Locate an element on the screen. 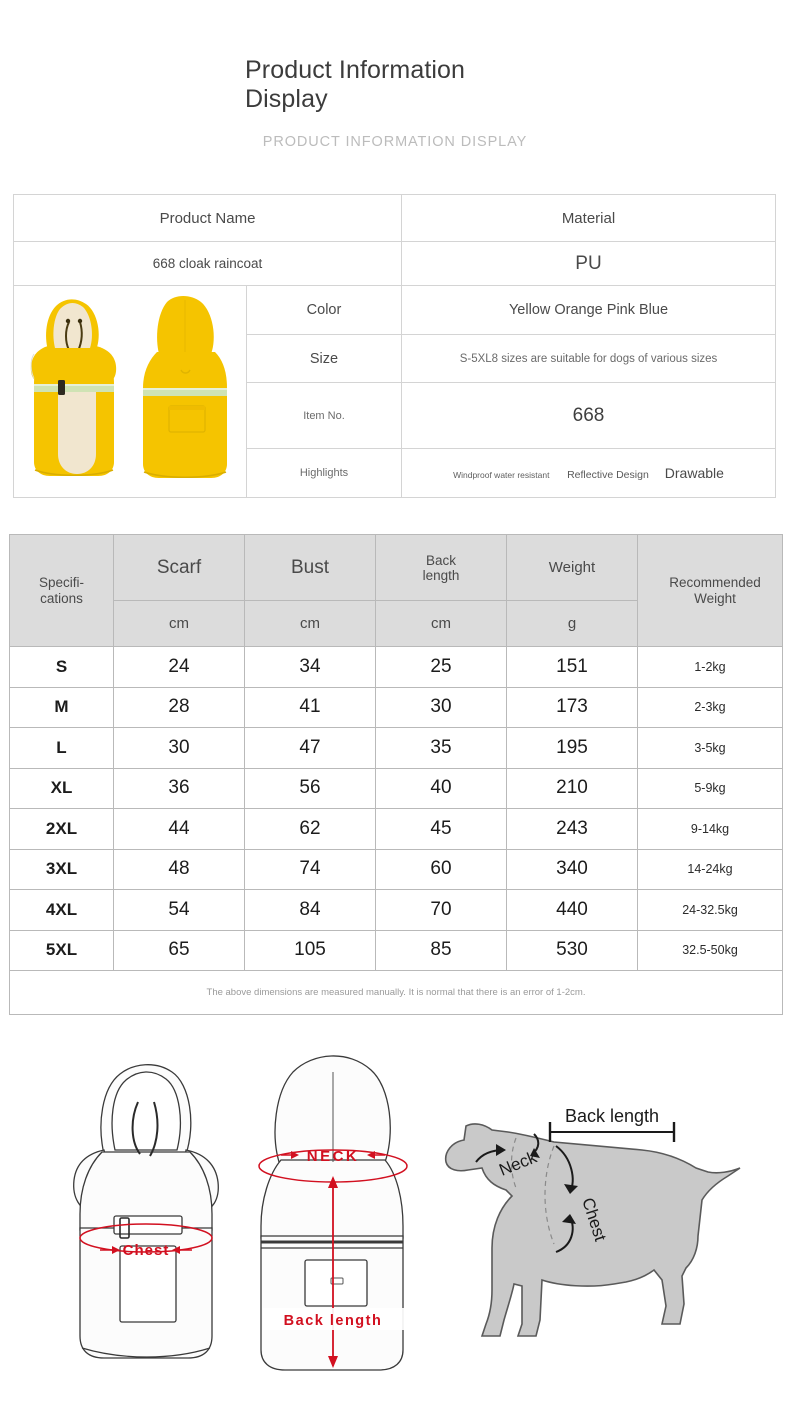 Image resolution: width=790 pixels, height=1427 pixels. highlights-label: Highlights is located at coordinates (324, 473).